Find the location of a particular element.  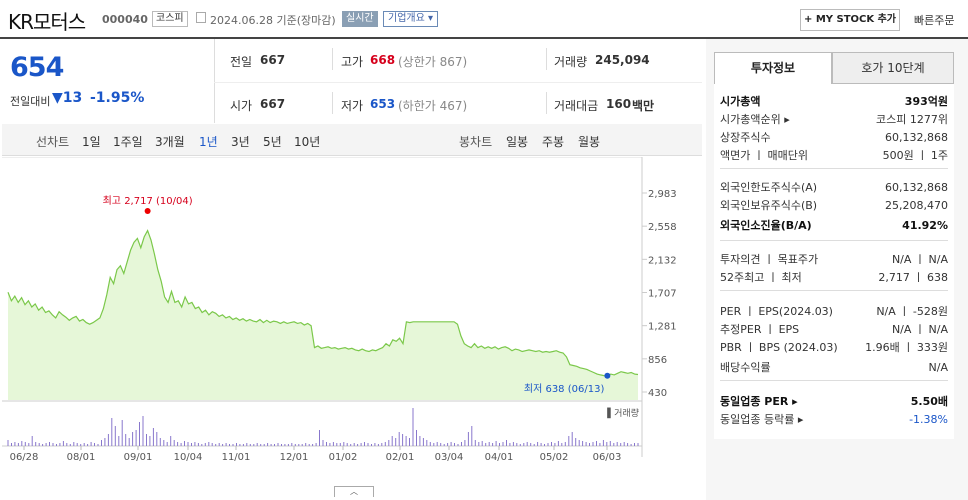

lower-limit: (하한가 467) is located at coordinates (433, 106).